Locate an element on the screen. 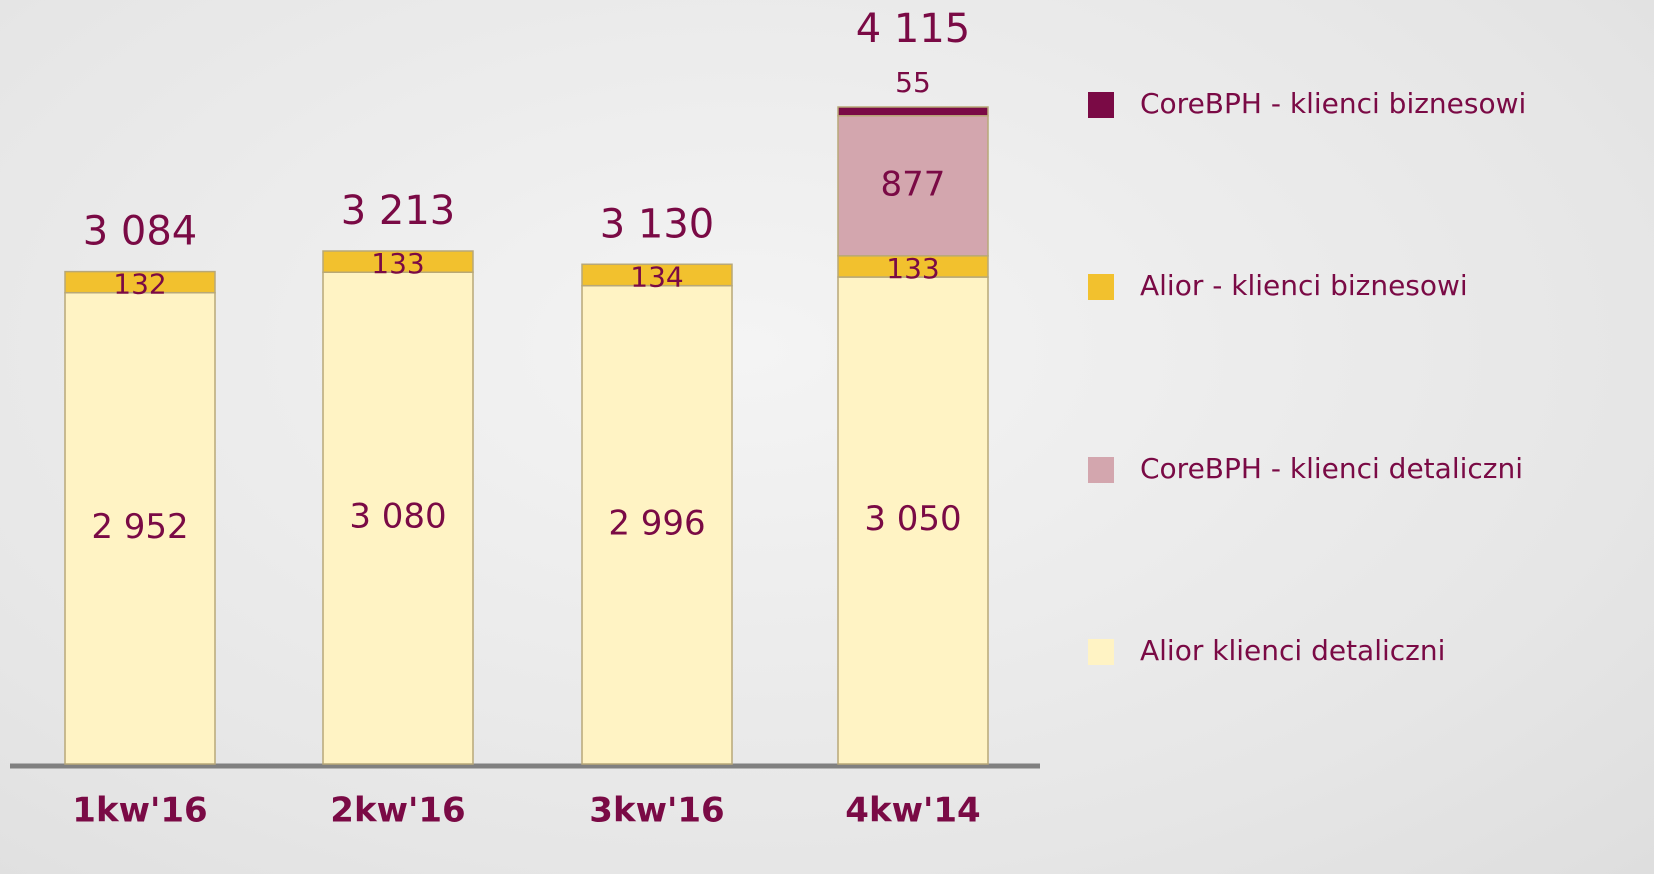  legend-label: CoreBPH - klienci biznesowi is located at coordinates (1333, 103).